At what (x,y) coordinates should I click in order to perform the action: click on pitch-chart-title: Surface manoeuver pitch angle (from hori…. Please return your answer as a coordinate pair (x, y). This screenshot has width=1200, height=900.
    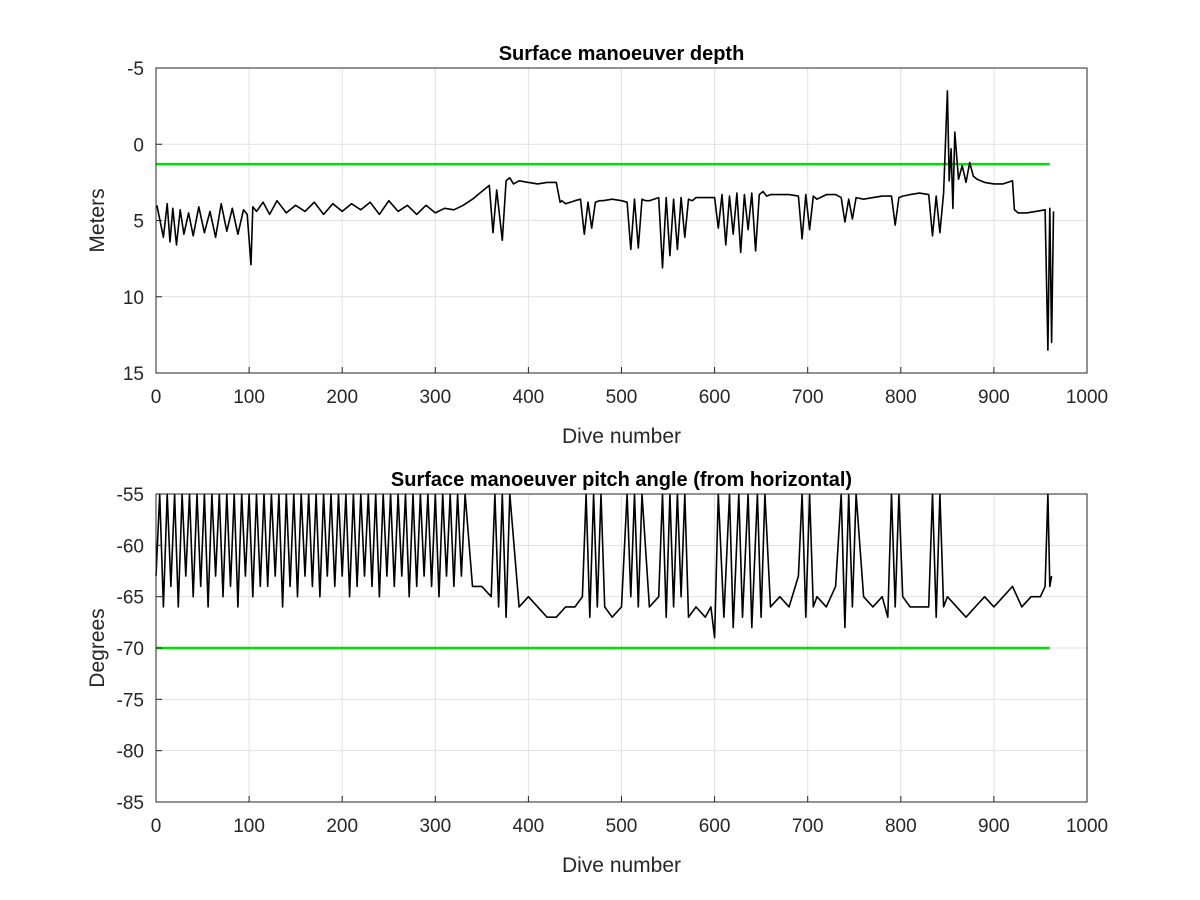
    Looking at the image, I should click on (621, 480).